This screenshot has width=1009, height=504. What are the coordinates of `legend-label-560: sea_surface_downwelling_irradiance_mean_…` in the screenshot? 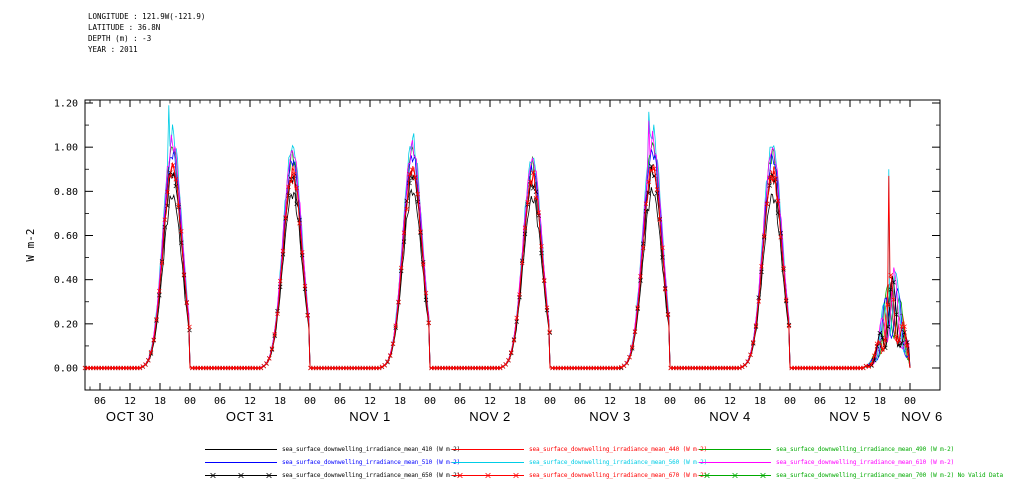 It's located at (618, 462).